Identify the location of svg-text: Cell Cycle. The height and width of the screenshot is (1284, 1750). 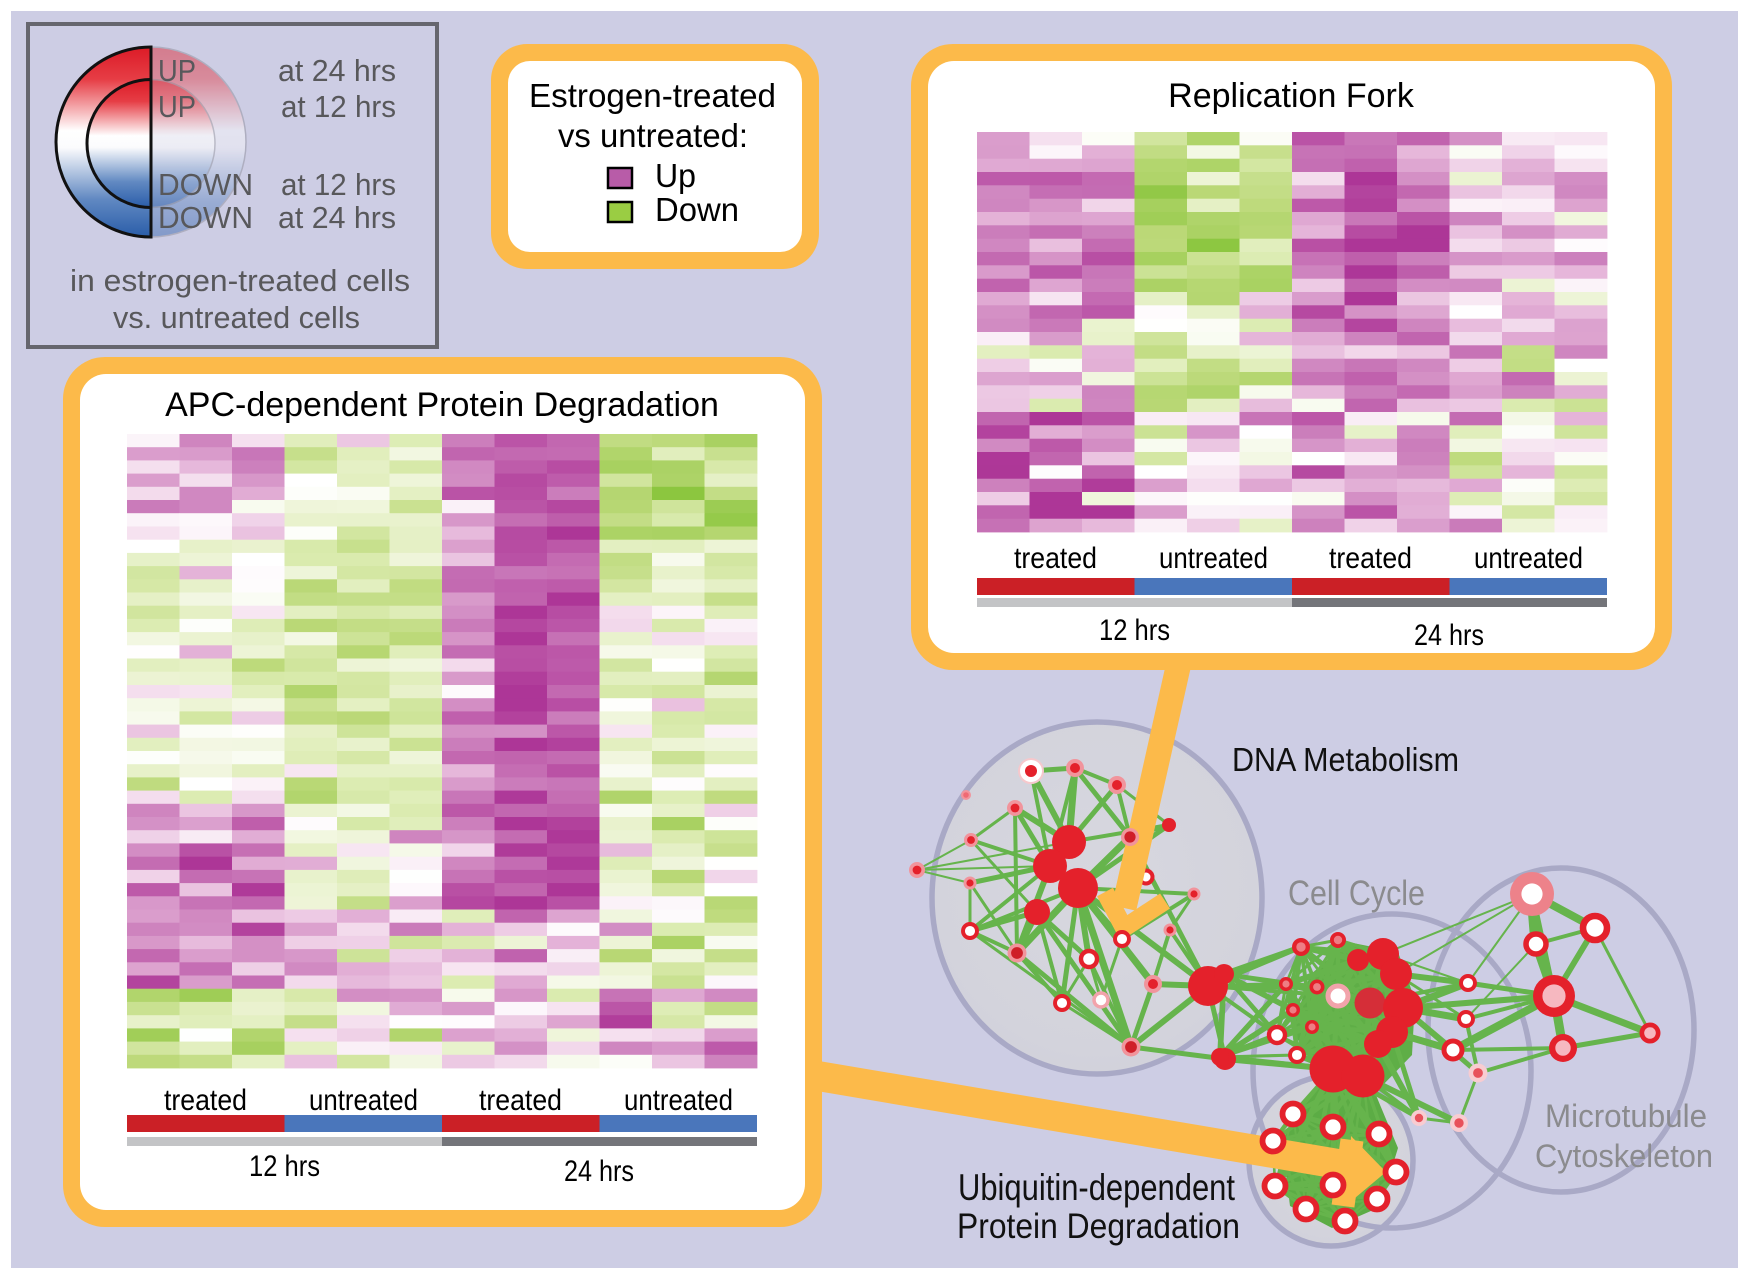
(1356, 893).